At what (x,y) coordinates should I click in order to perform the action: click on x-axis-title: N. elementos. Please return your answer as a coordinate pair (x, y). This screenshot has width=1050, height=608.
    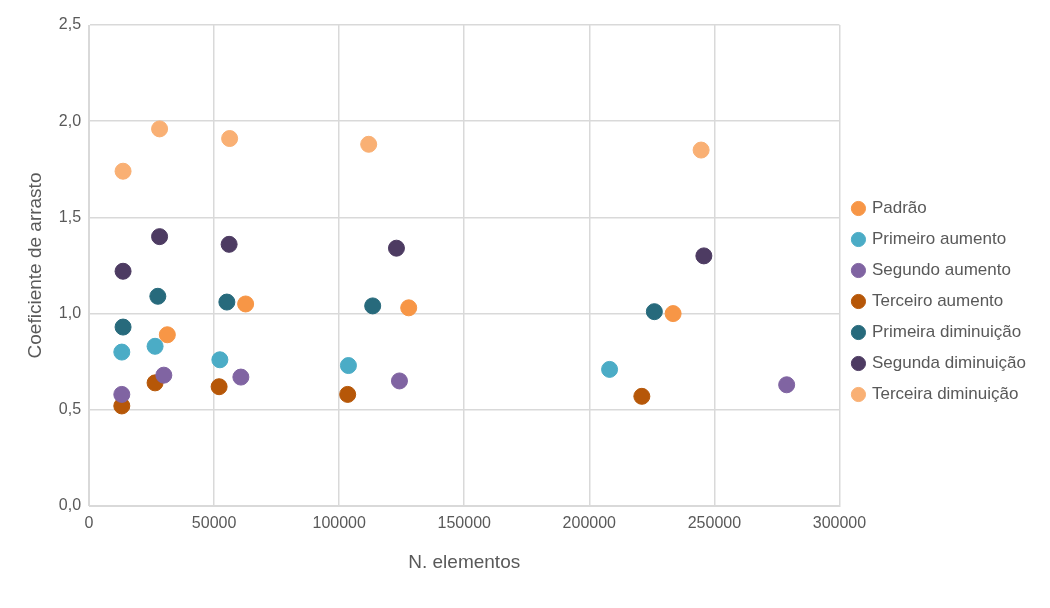
    Looking at the image, I should click on (464, 561).